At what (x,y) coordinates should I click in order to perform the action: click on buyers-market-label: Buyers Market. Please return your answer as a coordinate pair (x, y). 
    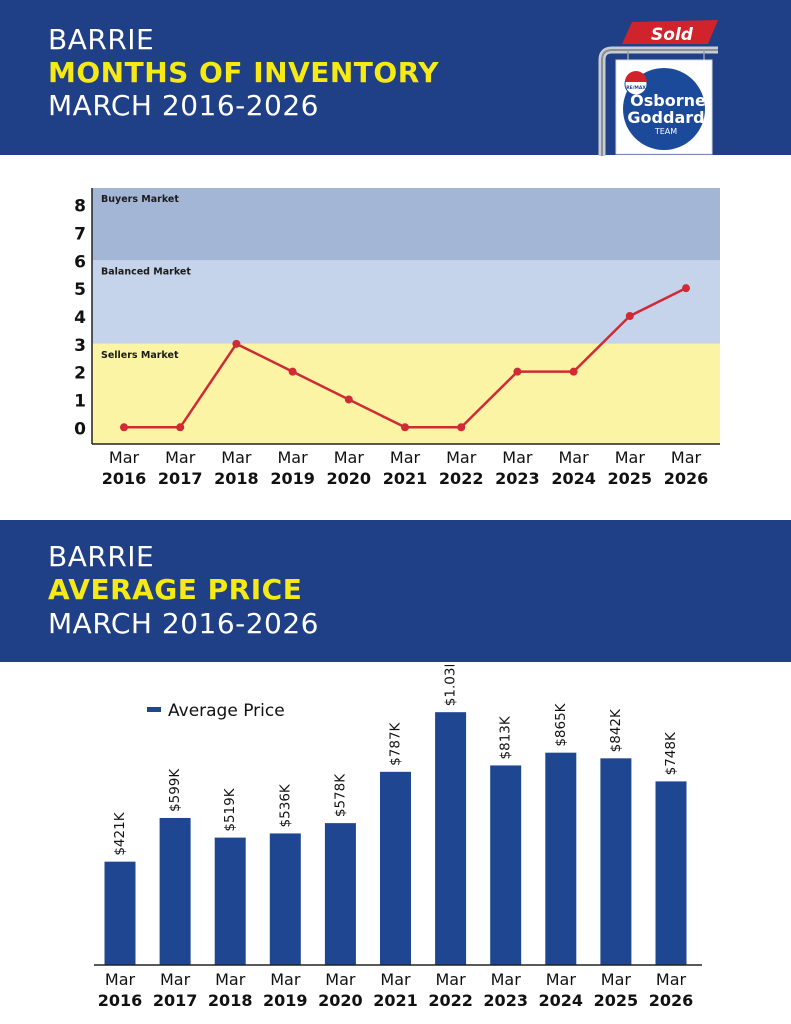
    Looking at the image, I should click on (140, 199).